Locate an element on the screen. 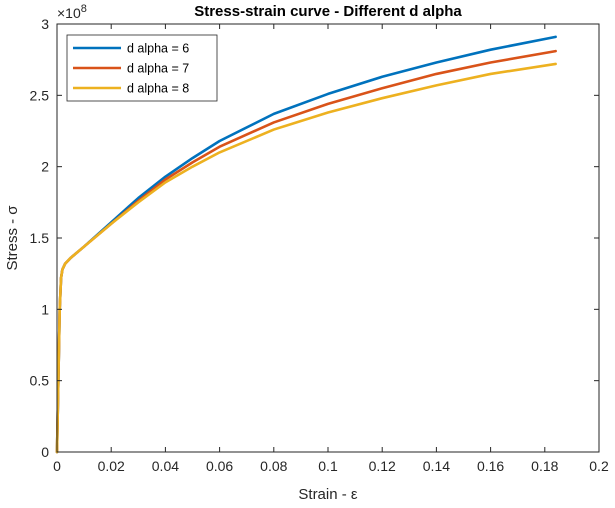 The image size is (615, 508). y-tick-label: 1 is located at coordinates (45, 309).